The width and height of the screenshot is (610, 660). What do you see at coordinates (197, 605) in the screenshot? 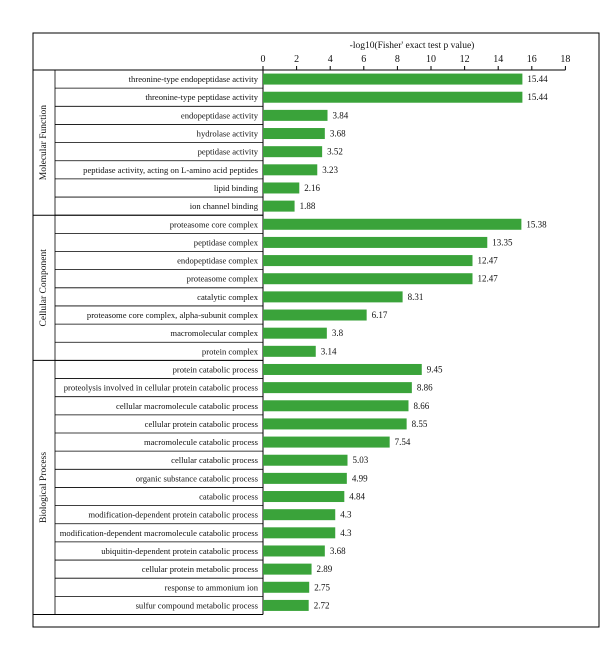
I see `category-label: sulfur compound metabolic process` at bounding box center [197, 605].